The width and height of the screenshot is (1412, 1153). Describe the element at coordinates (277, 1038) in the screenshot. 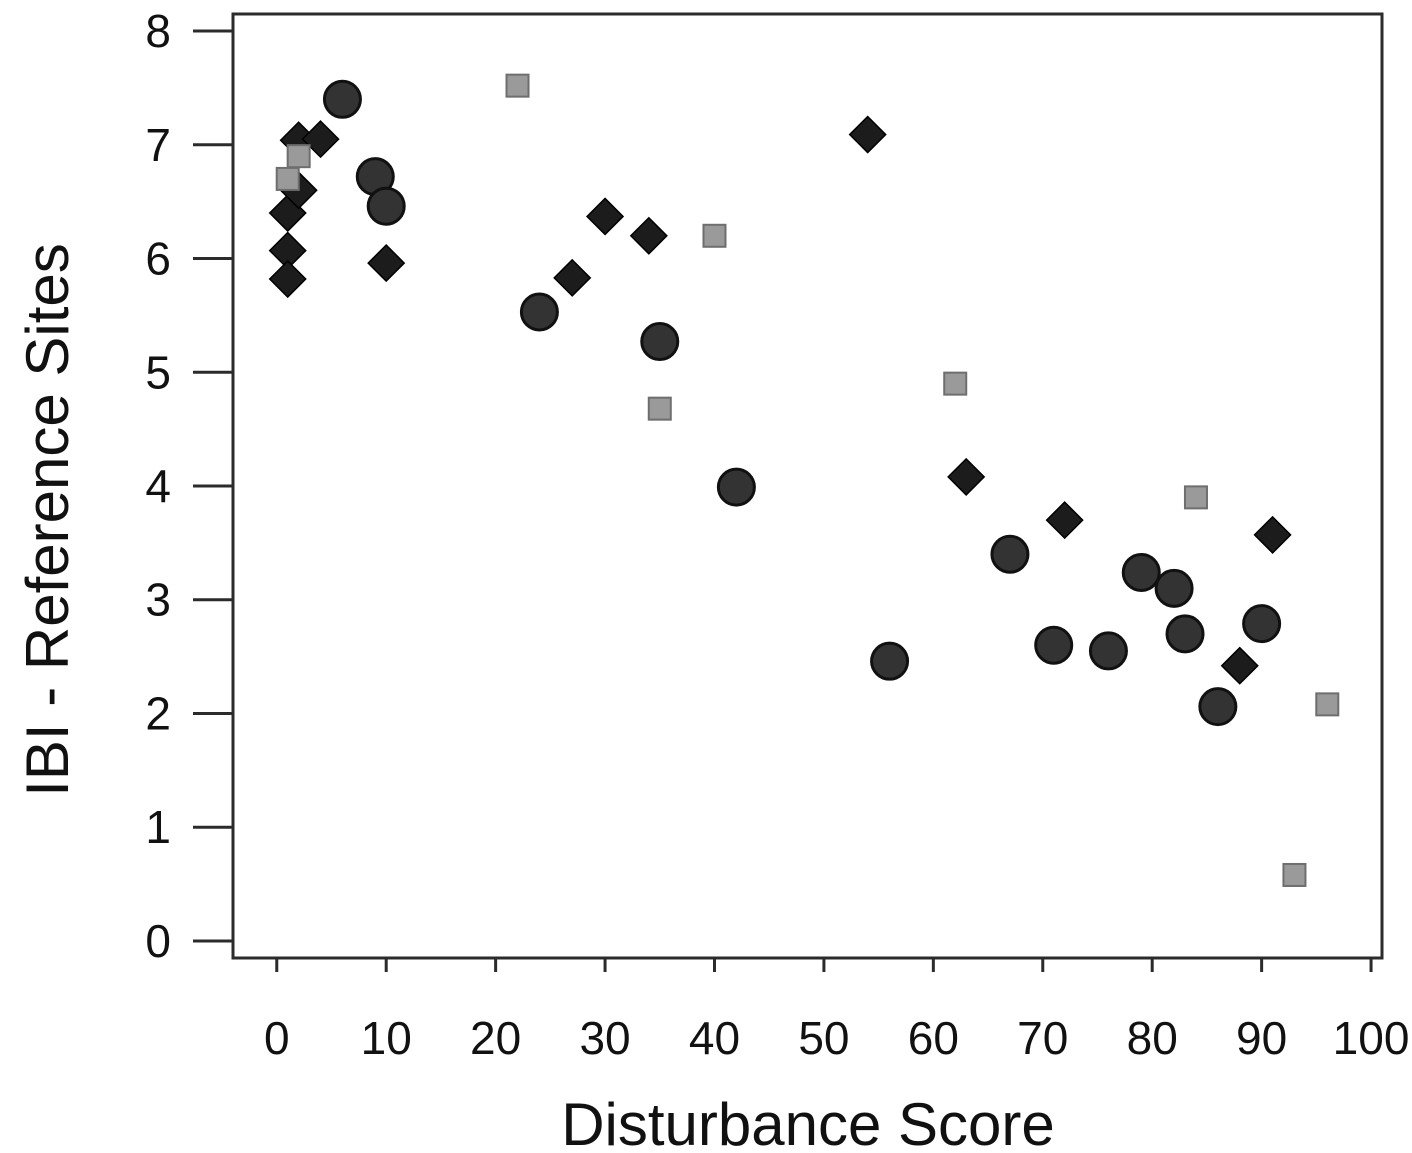

I see `x-tick-label: 0` at that location.